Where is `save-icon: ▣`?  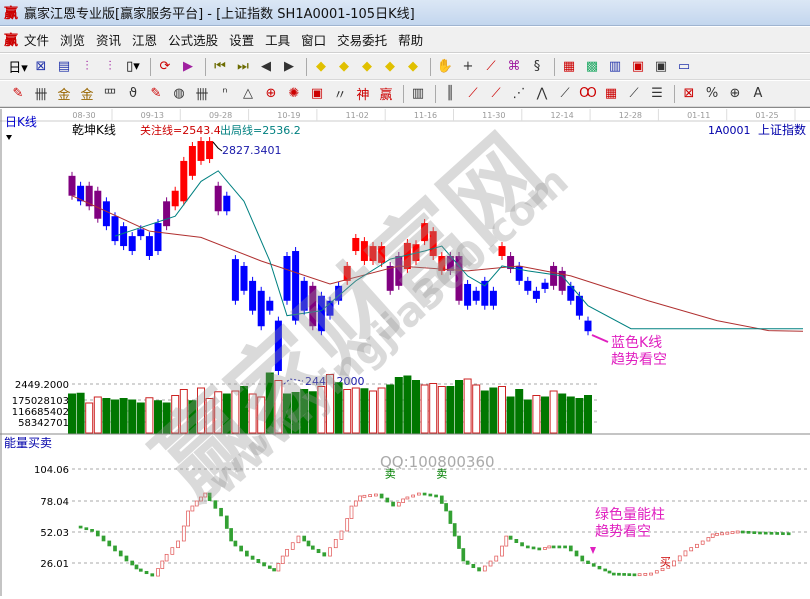 save-icon: ▣ is located at coordinates (638, 66).